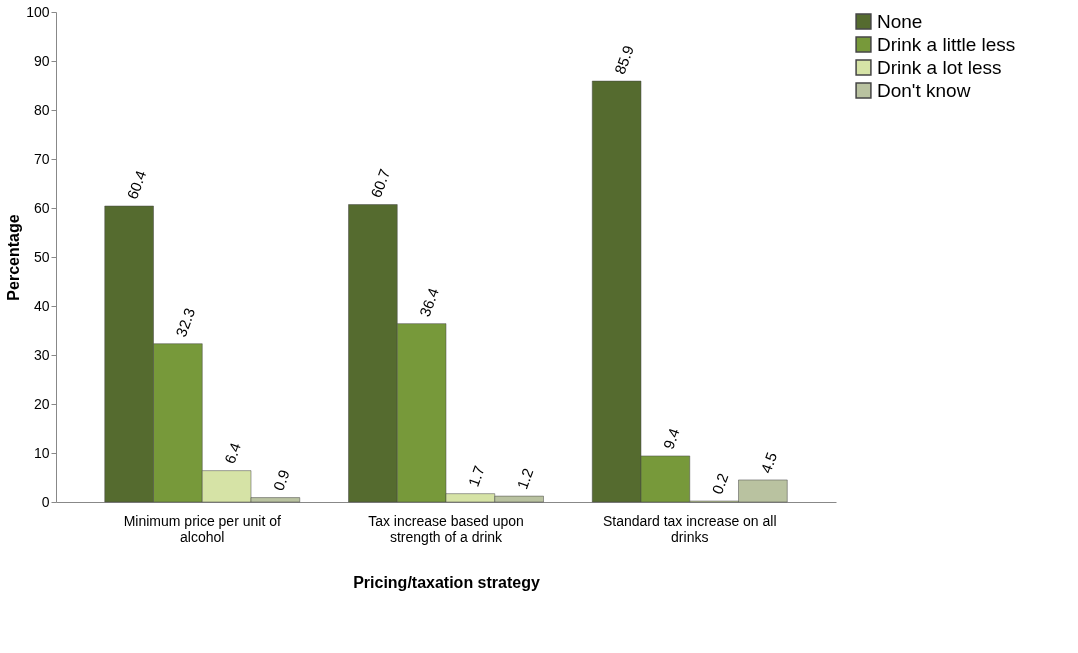  What do you see at coordinates (446, 582) in the screenshot?
I see `x-axis-title: Pricing/taxation strategy` at bounding box center [446, 582].